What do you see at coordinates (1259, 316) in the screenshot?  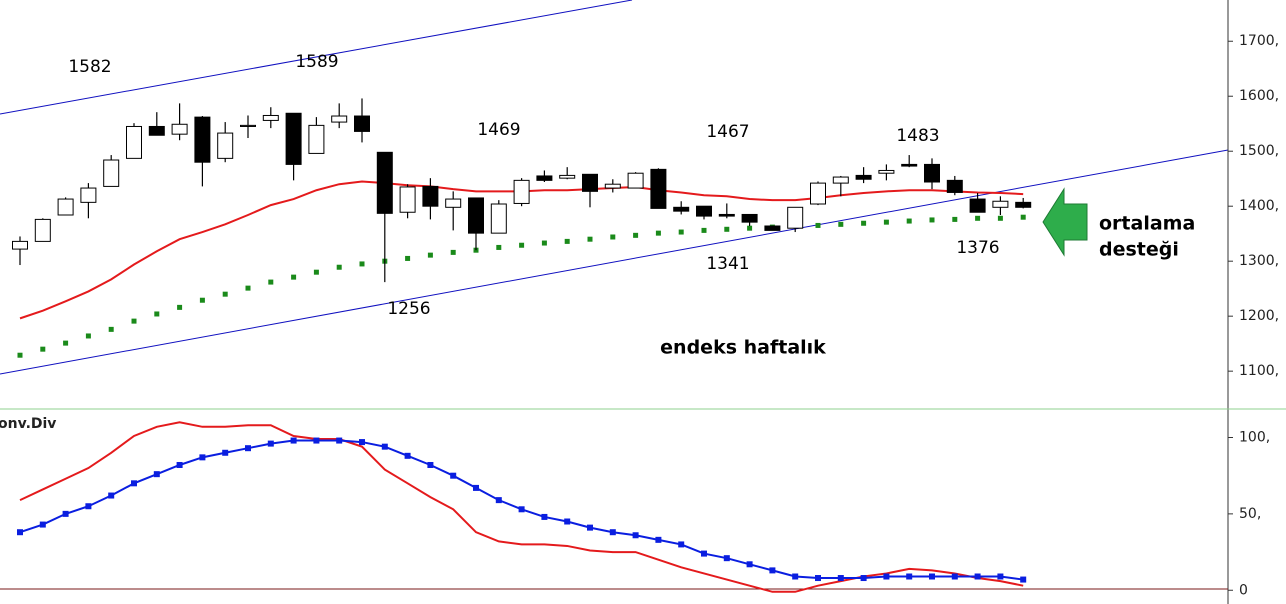 I see `y-tick-label: 1200,` at bounding box center [1259, 316].